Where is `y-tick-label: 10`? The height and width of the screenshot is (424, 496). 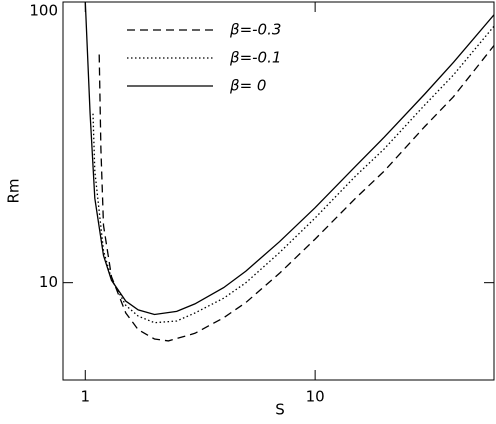
y-tick-label: 10 is located at coordinates (48, 282).